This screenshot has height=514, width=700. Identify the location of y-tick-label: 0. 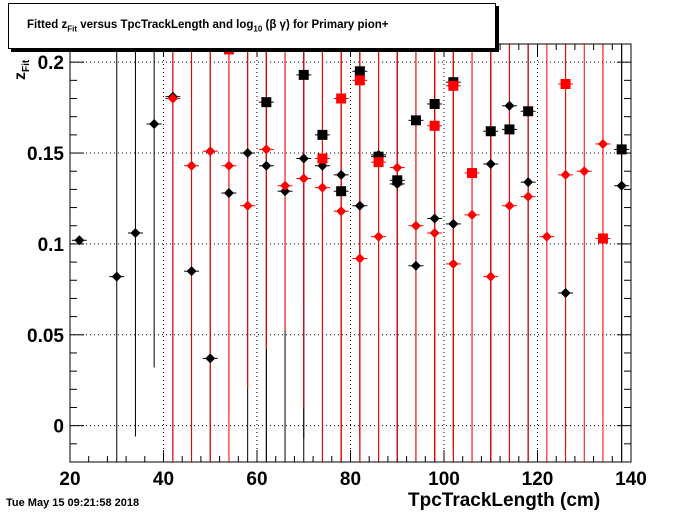
(58, 427).